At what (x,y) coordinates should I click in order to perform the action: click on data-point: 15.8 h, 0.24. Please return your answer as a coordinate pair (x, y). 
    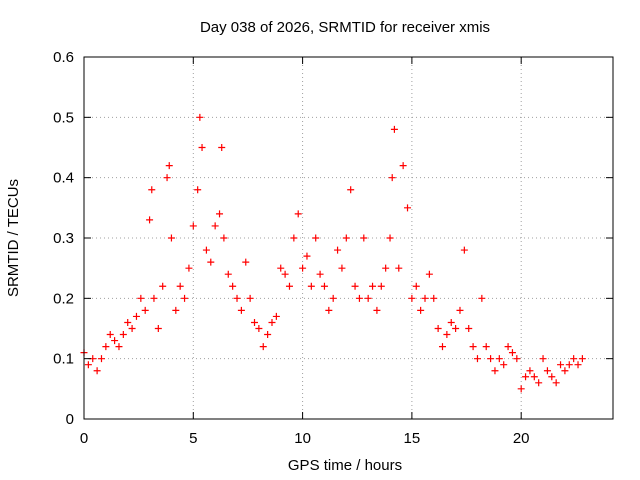
    Looking at the image, I should click on (429, 274).